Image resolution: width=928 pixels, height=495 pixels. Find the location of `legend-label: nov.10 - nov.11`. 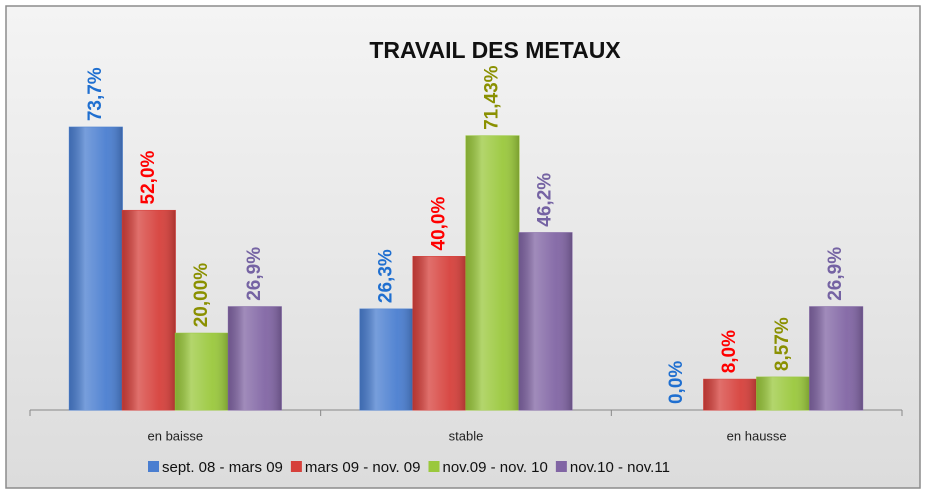

legend-label: nov.10 - nov.11 is located at coordinates (620, 467).